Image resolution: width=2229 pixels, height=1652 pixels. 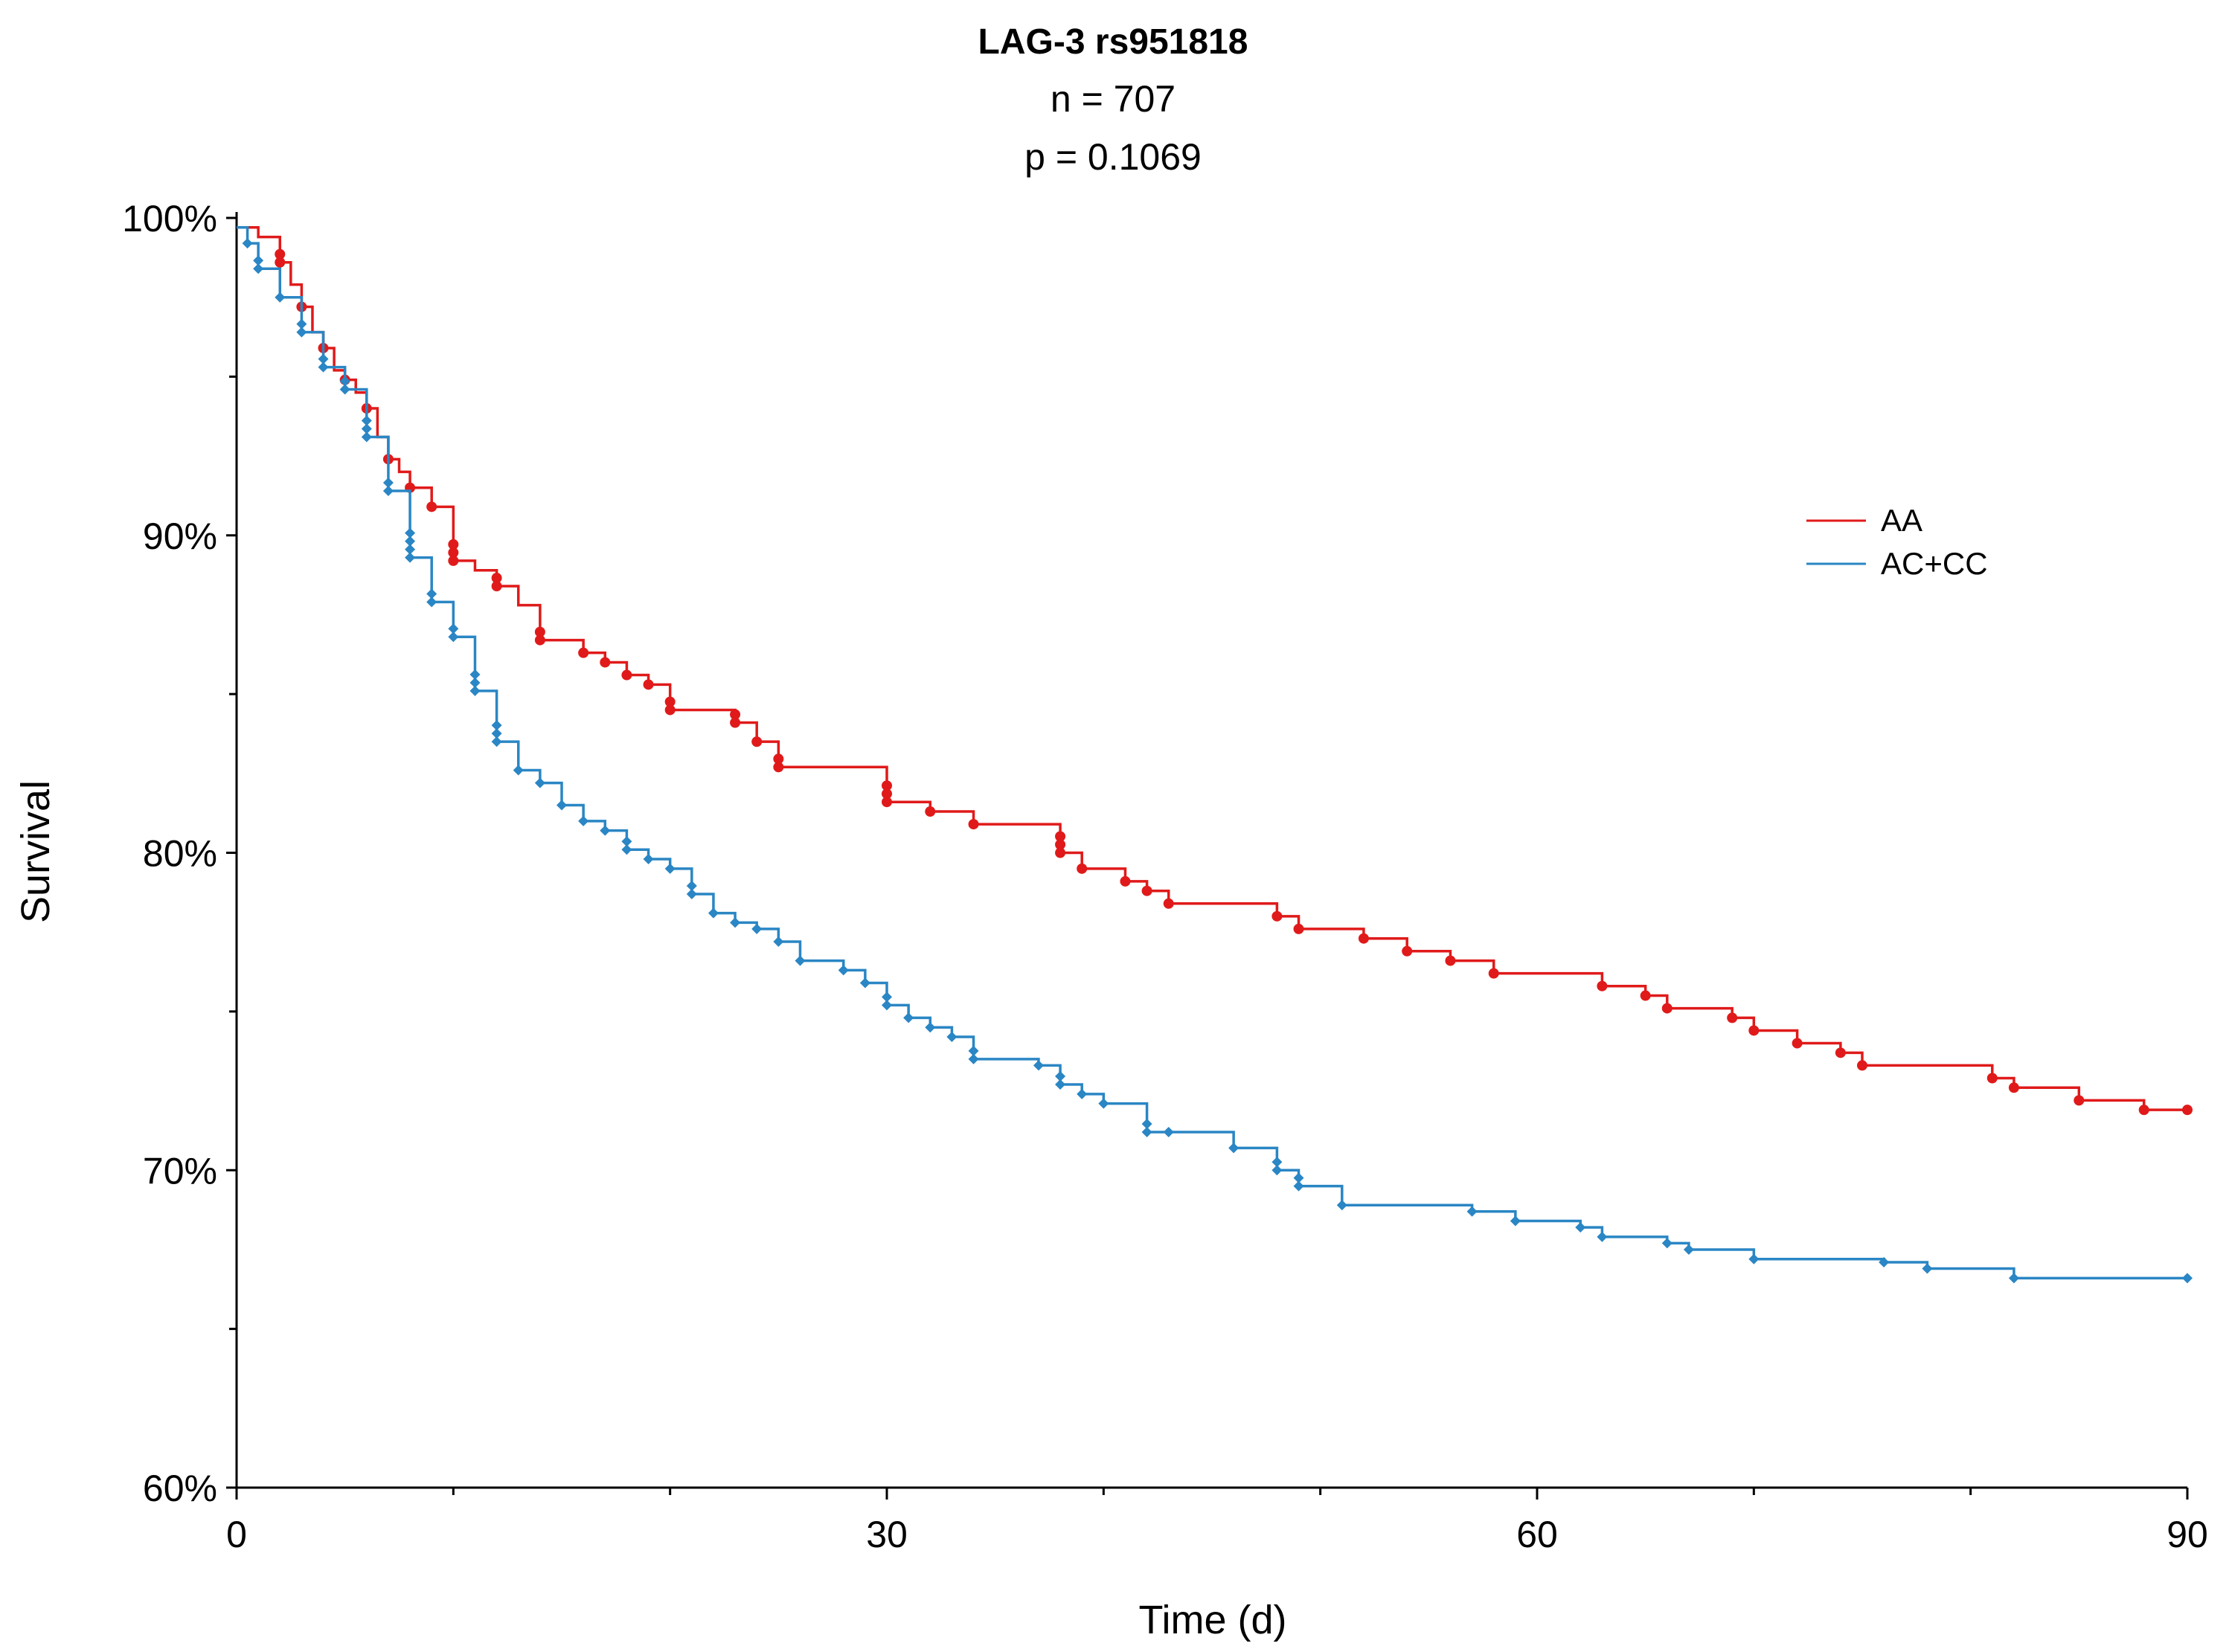 I want to click on x-axis-ticks: 0 30 60 90, so click(x=1217, y=1521).